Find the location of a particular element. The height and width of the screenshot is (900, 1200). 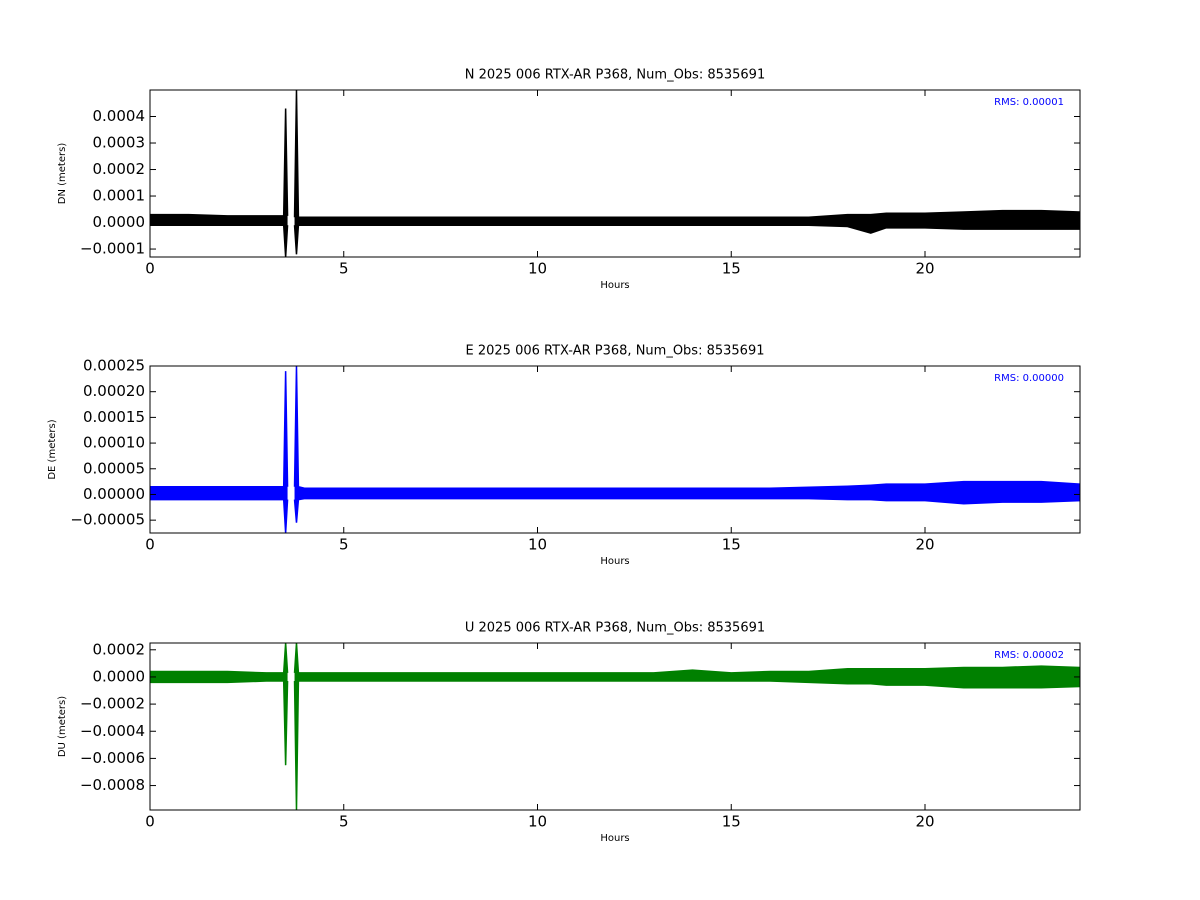

rms-annotation: RMS: 0.00000 is located at coordinates (1029, 378).